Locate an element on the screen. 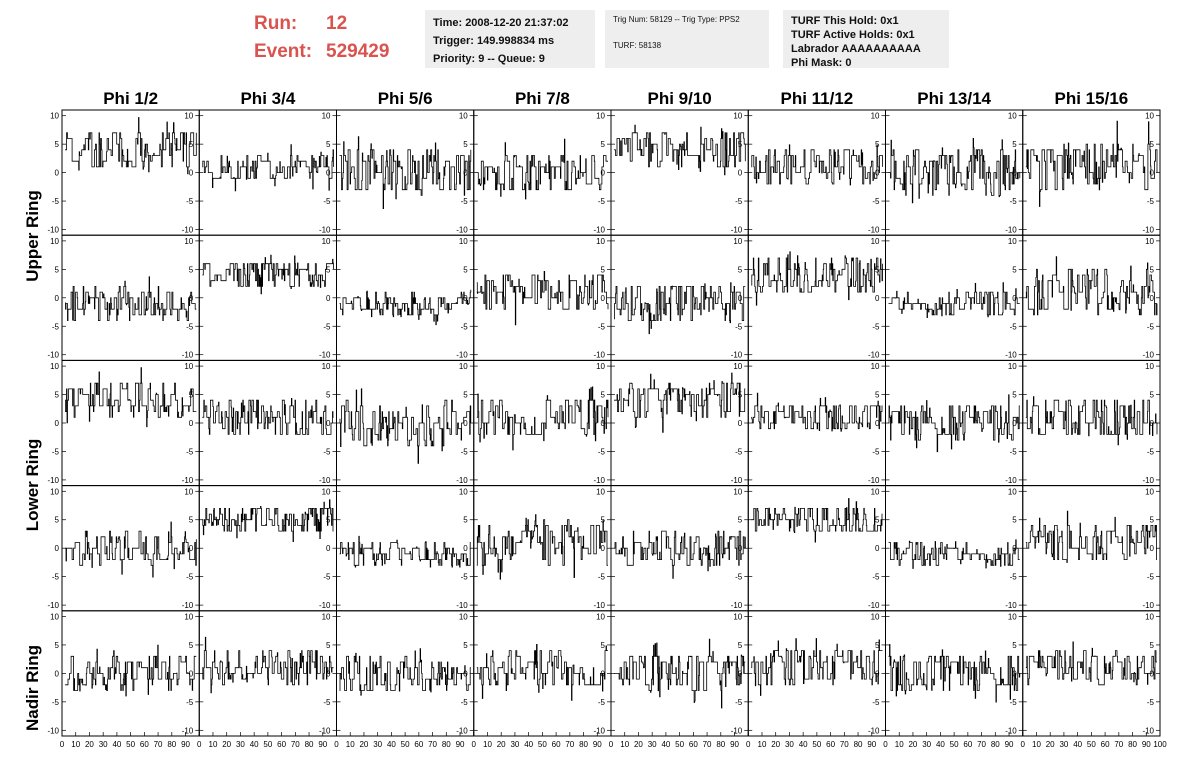  panel-frame is located at coordinates (816, 548).